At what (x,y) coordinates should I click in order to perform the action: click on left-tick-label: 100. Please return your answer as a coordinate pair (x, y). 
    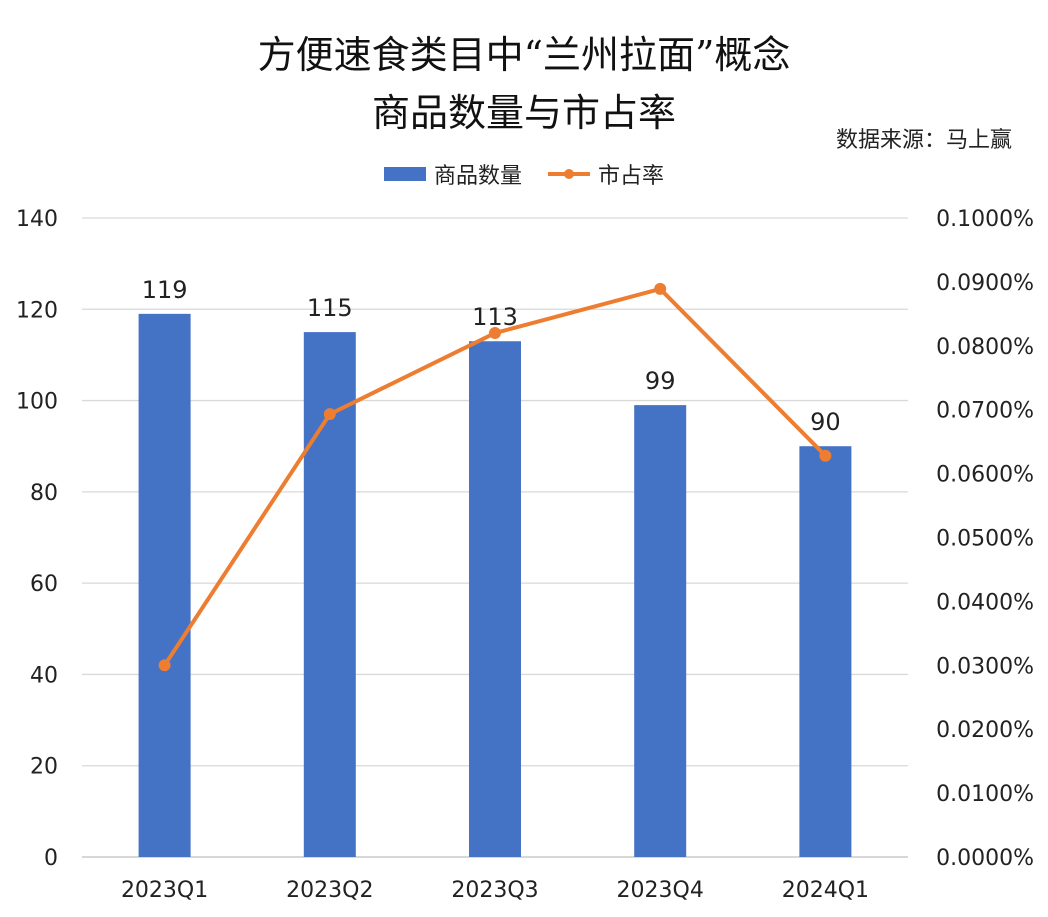
    Looking at the image, I should click on (37, 402).